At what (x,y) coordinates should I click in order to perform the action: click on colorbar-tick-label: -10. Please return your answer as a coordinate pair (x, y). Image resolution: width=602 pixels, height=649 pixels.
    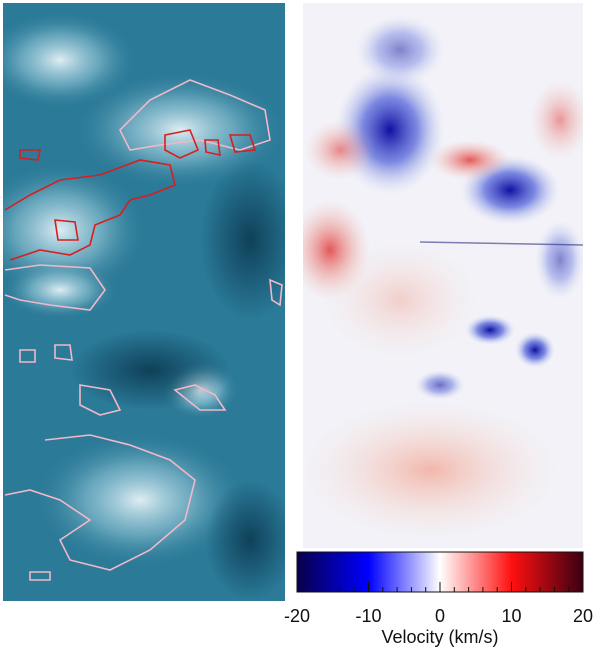
    Looking at the image, I should click on (368, 616).